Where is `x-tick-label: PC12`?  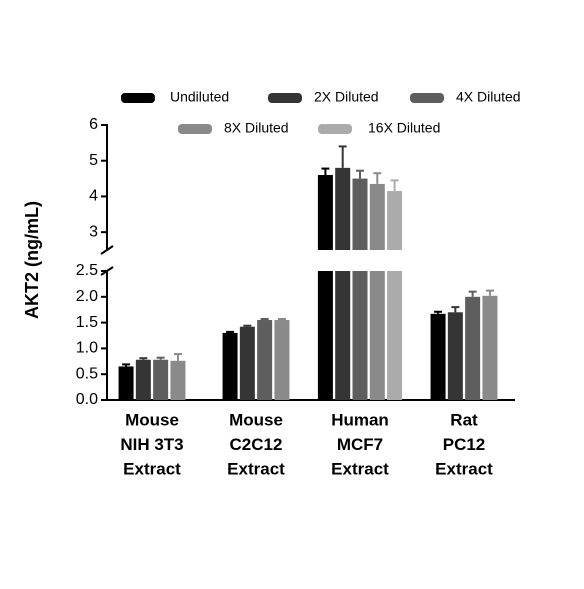
x-tick-label: PC12 is located at coordinates (464, 444).